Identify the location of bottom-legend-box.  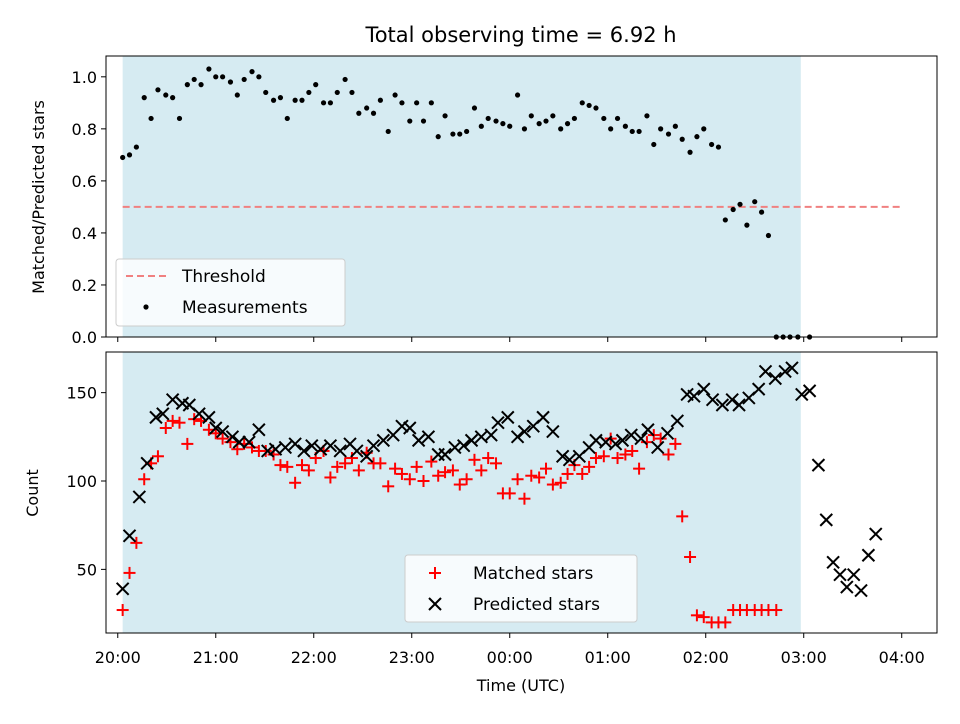
(521, 588).